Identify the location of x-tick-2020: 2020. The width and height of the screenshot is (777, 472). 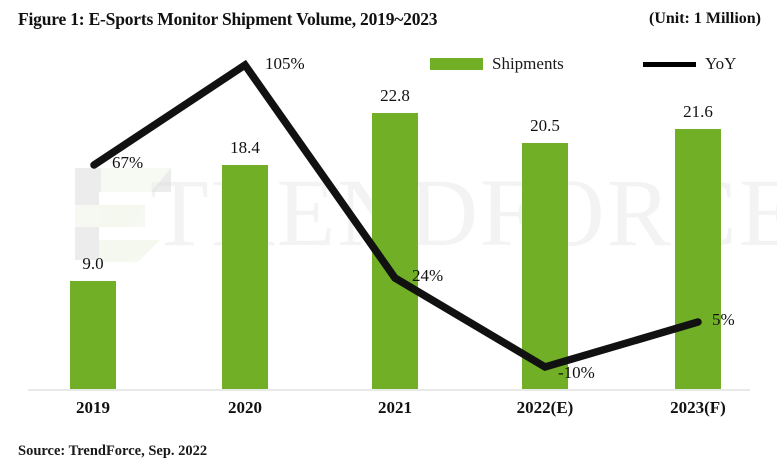
(245, 407).